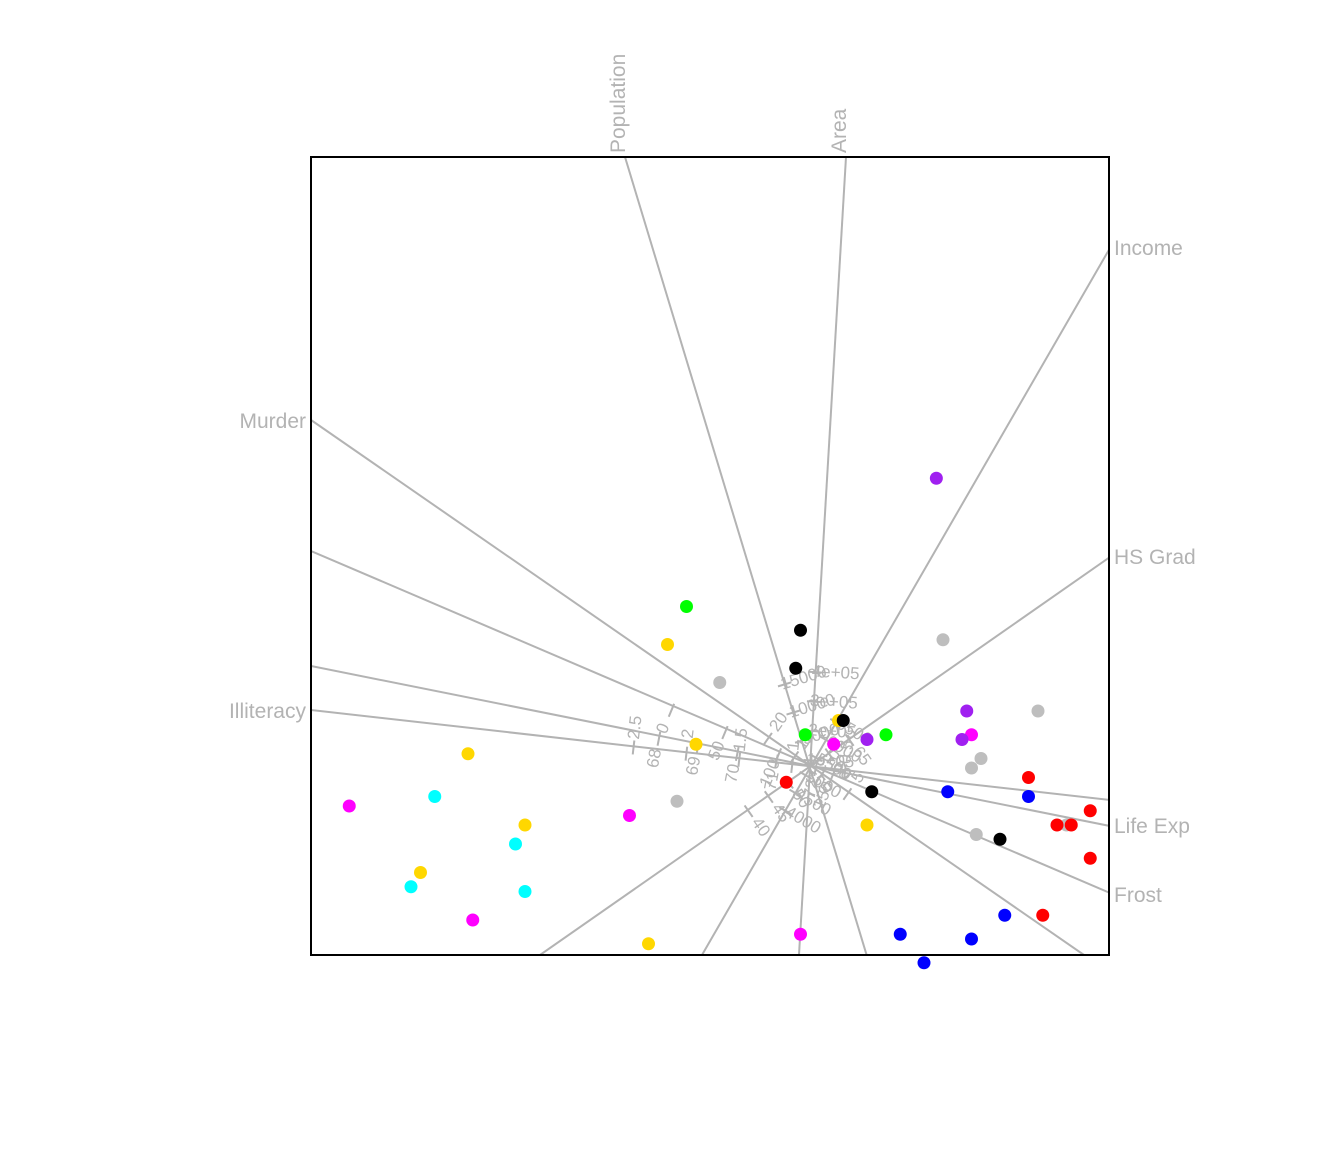 Image resolution: width=1344 pixels, height=1152 pixels. What do you see at coordinates (834, 702) in the screenshot?
I see `area-tick-label: 3e+05` at bounding box center [834, 702].